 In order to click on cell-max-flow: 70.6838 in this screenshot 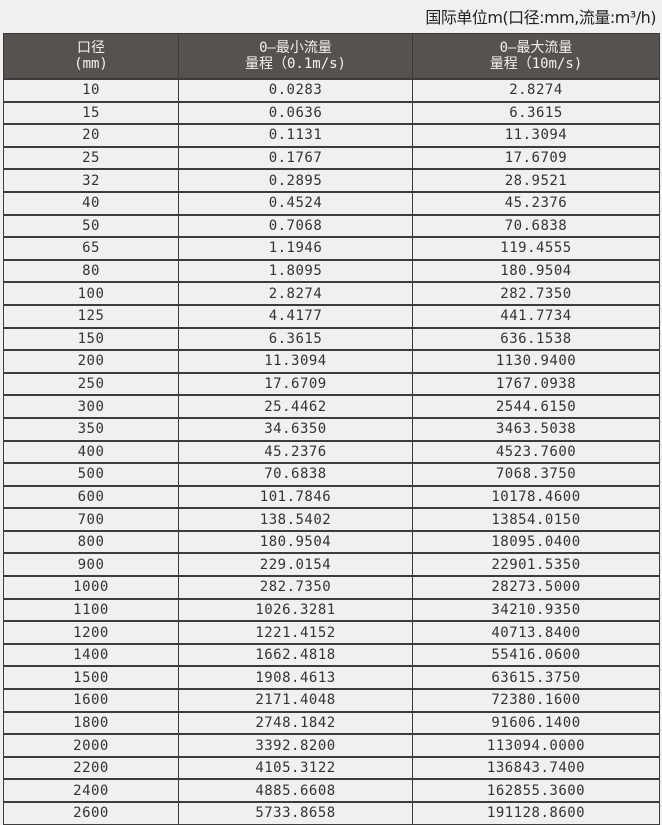, I will do `click(536, 225)`.